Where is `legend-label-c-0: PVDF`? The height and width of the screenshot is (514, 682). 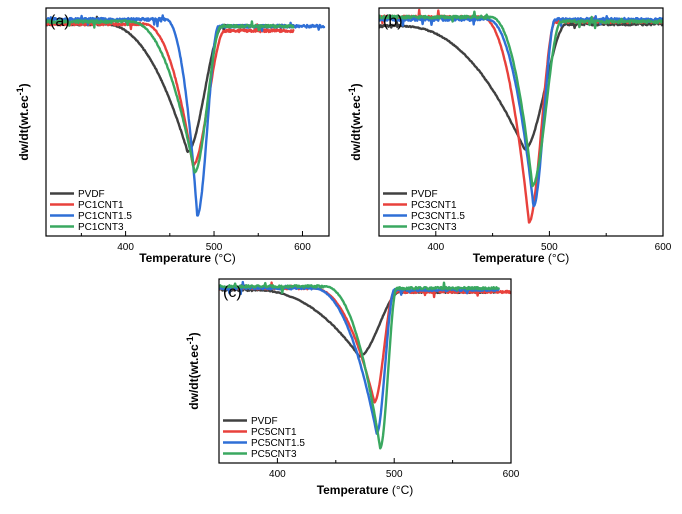 legend-label-c-0: PVDF is located at coordinates (264, 421).